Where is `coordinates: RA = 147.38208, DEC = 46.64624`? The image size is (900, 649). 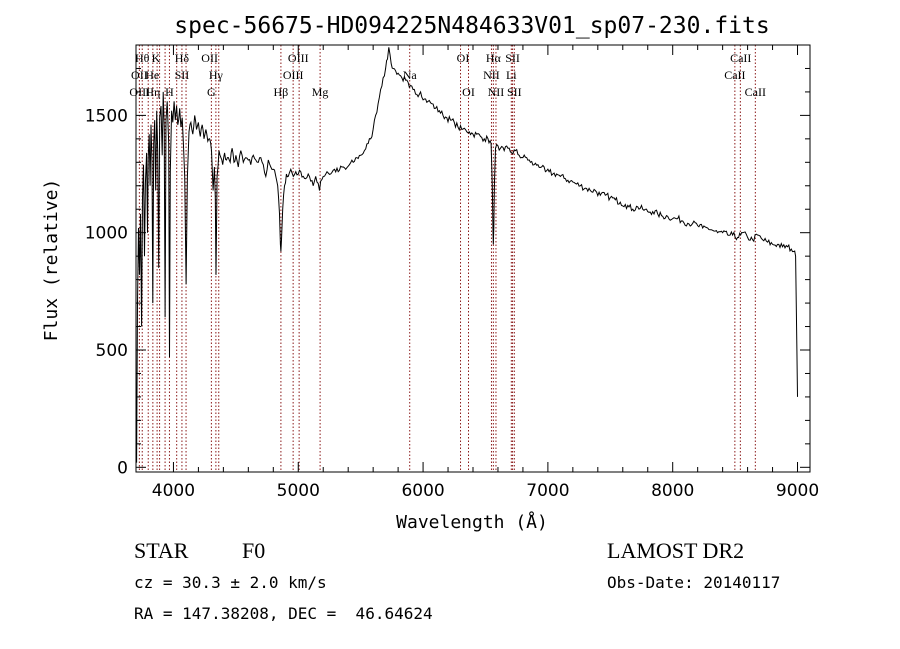 coordinates: RA = 147.38208, DEC = 46.64624 is located at coordinates (283, 613).